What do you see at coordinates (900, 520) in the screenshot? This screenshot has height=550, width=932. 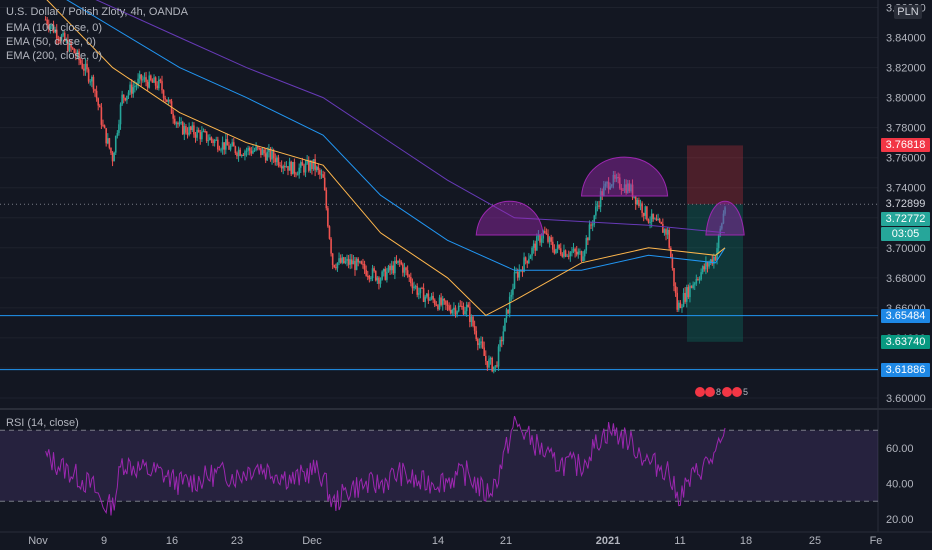 I see `rsi-tick-label: 20.00` at bounding box center [900, 520].